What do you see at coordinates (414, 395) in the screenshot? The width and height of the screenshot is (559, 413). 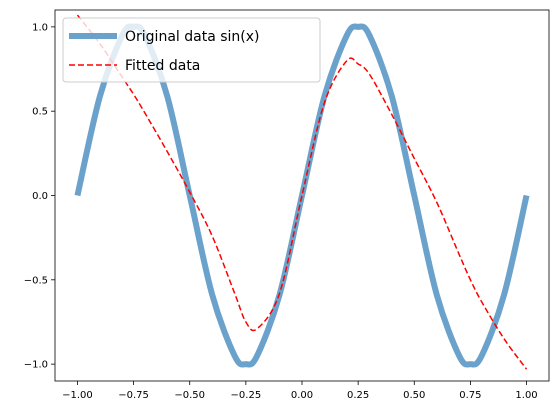 I see `x-tick-label: 0.50` at bounding box center [414, 395].